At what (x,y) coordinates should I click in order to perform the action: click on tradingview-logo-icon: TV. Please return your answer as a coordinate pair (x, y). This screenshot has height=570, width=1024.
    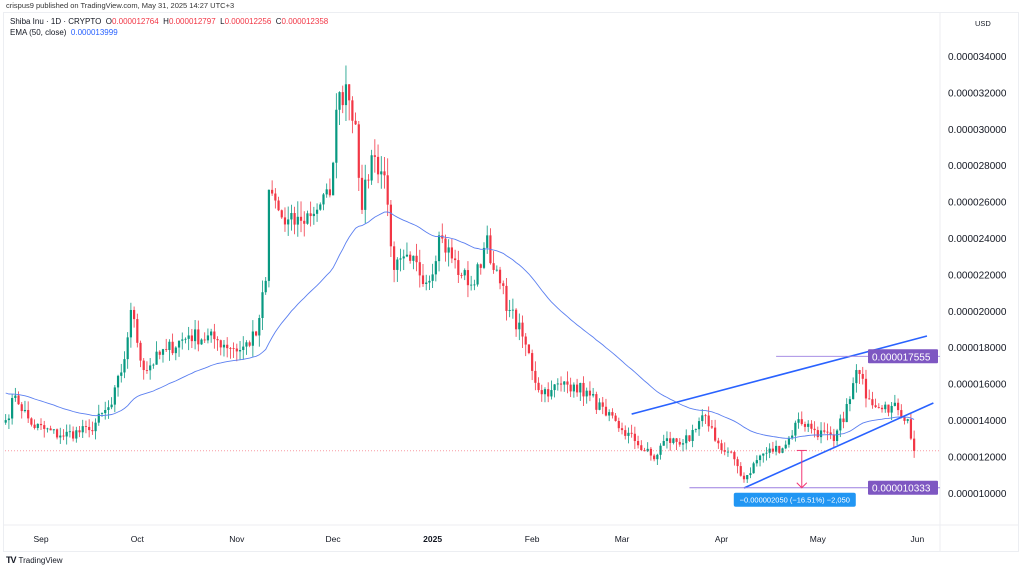
    Looking at the image, I should click on (11, 560).